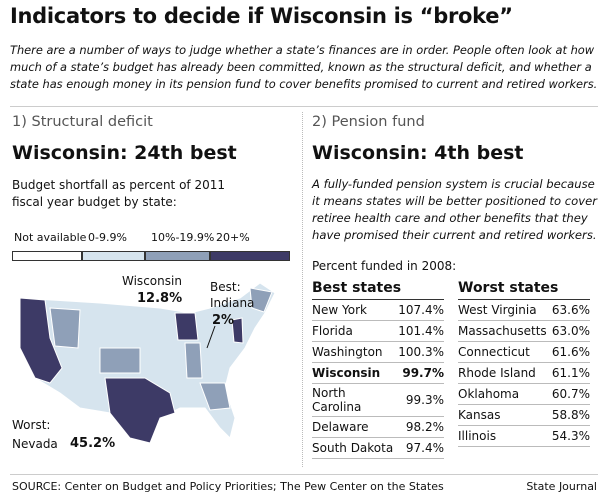  What do you see at coordinates (302, 289) in the screenshot?
I see `column-divider` at bounding box center [302, 289].